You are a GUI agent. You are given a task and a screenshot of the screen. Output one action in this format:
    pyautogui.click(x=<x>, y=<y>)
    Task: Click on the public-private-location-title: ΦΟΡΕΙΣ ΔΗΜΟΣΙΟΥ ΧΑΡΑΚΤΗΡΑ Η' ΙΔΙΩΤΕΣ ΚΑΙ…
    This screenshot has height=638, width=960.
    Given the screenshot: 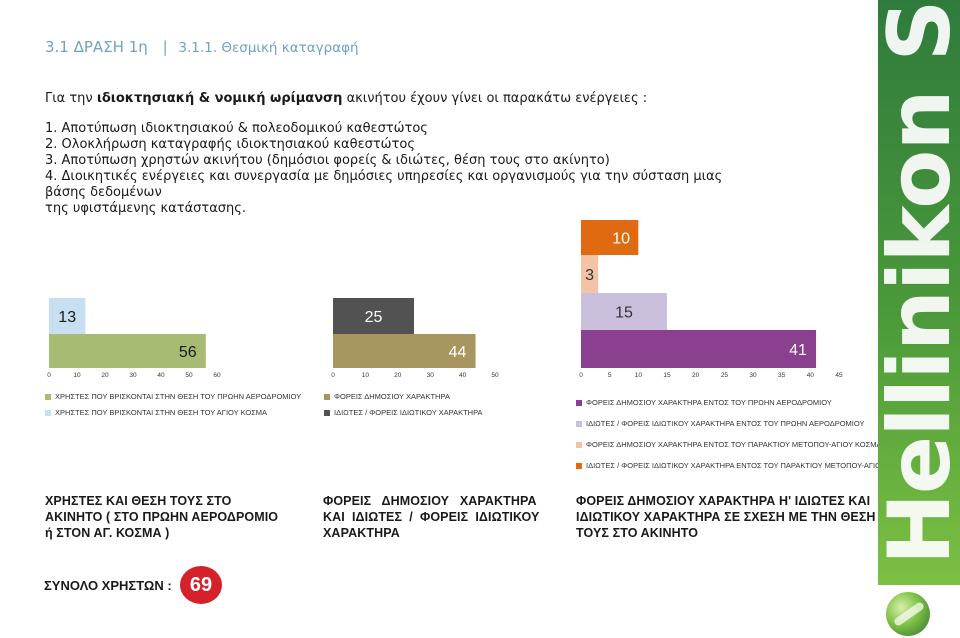 What is the action you would take?
    pyautogui.click(x=726, y=517)
    